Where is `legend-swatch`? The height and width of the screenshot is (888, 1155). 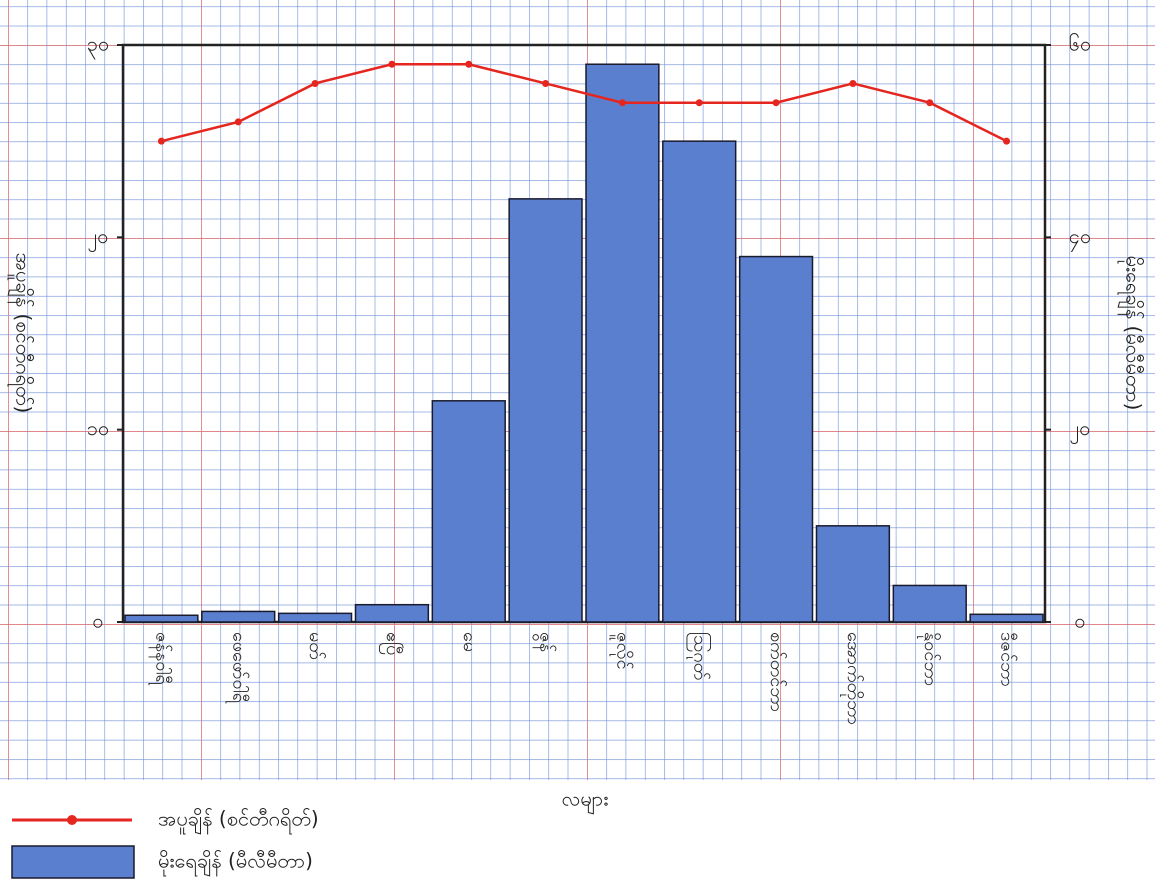
legend-swatch is located at coordinates (73, 862).